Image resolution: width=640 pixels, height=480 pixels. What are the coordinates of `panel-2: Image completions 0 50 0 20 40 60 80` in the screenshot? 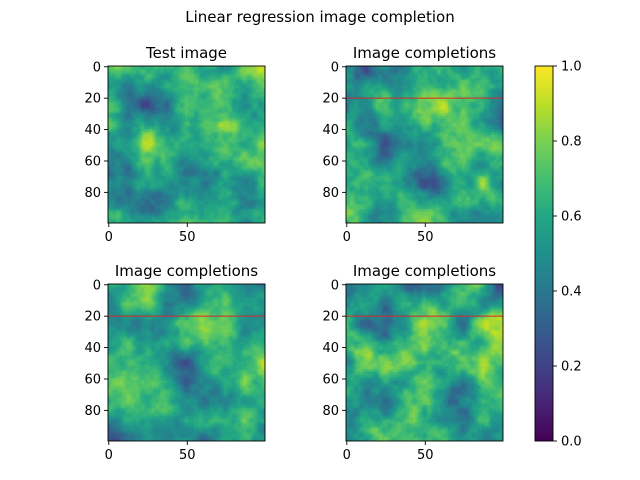 It's located at (413, 144).